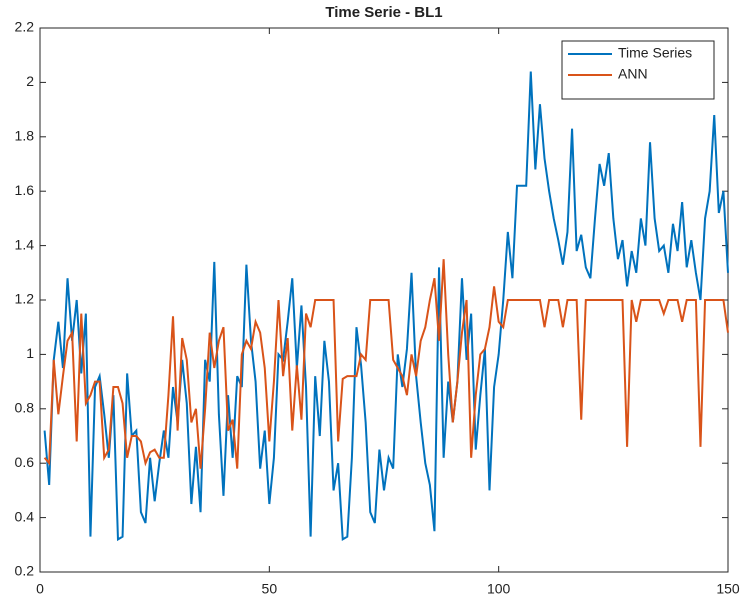  What do you see at coordinates (40, 589) in the screenshot?
I see `x-tick-label: 0` at bounding box center [40, 589].